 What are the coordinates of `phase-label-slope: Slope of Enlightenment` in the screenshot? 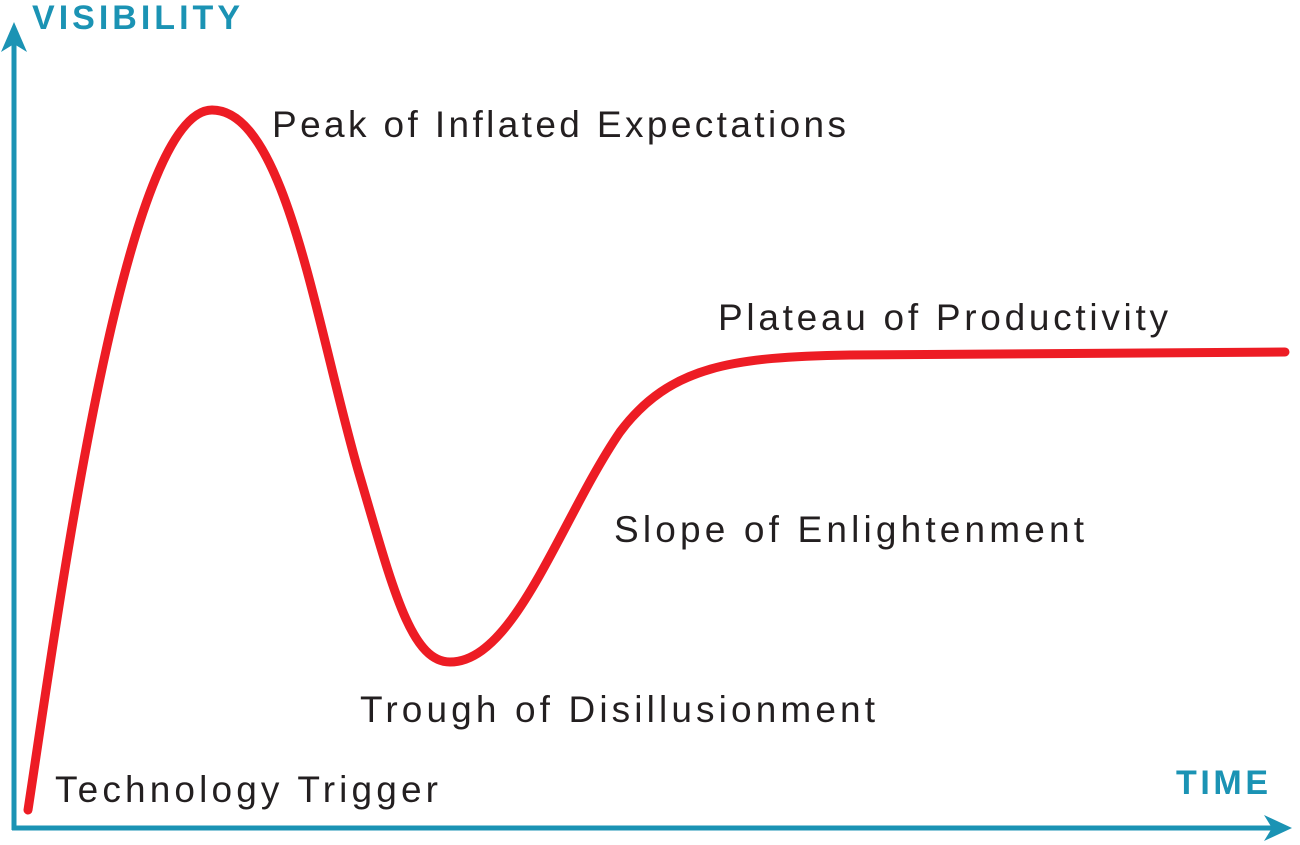 It's located at (849, 529).